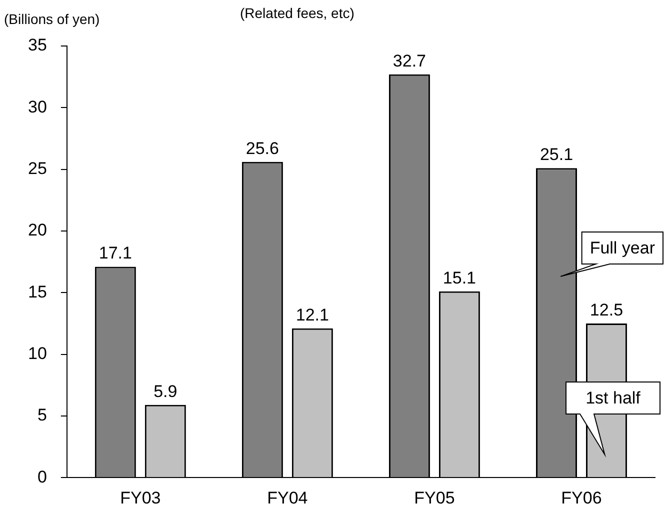 Image resolution: width=667 pixels, height=518 pixels. What do you see at coordinates (459, 278) in the screenshot?
I see `data-label: 15.1` at bounding box center [459, 278].